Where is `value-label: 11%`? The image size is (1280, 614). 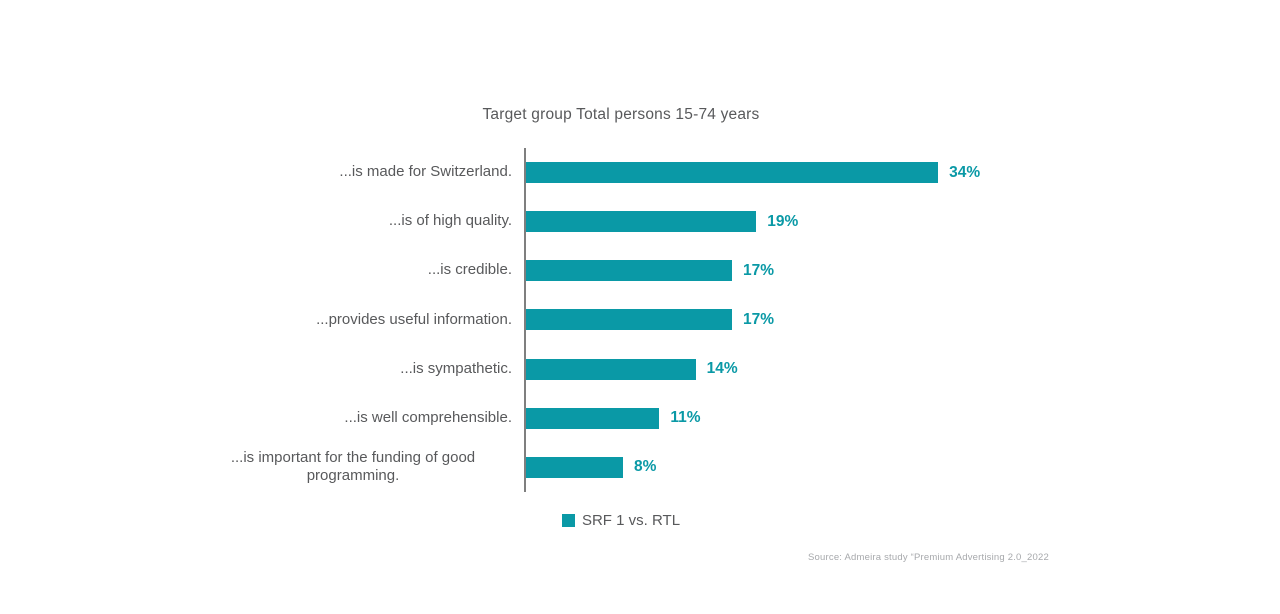 value-label: 11% is located at coordinates (685, 418).